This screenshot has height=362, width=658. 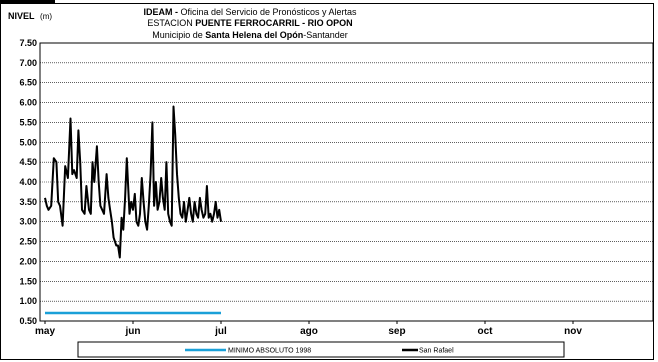 What do you see at coordinates (28, 281) in the screenshot?
I see `y-tick-label: 1.50` at bounding box center [28, 281].